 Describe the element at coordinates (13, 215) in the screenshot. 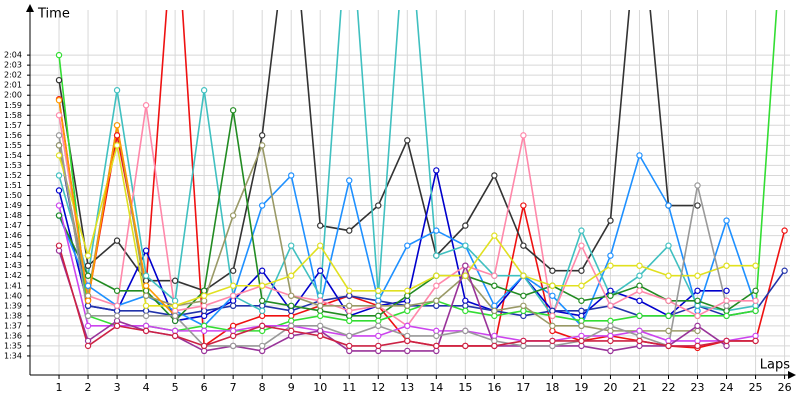

I see `y-tick-label: 1:48` at that location.